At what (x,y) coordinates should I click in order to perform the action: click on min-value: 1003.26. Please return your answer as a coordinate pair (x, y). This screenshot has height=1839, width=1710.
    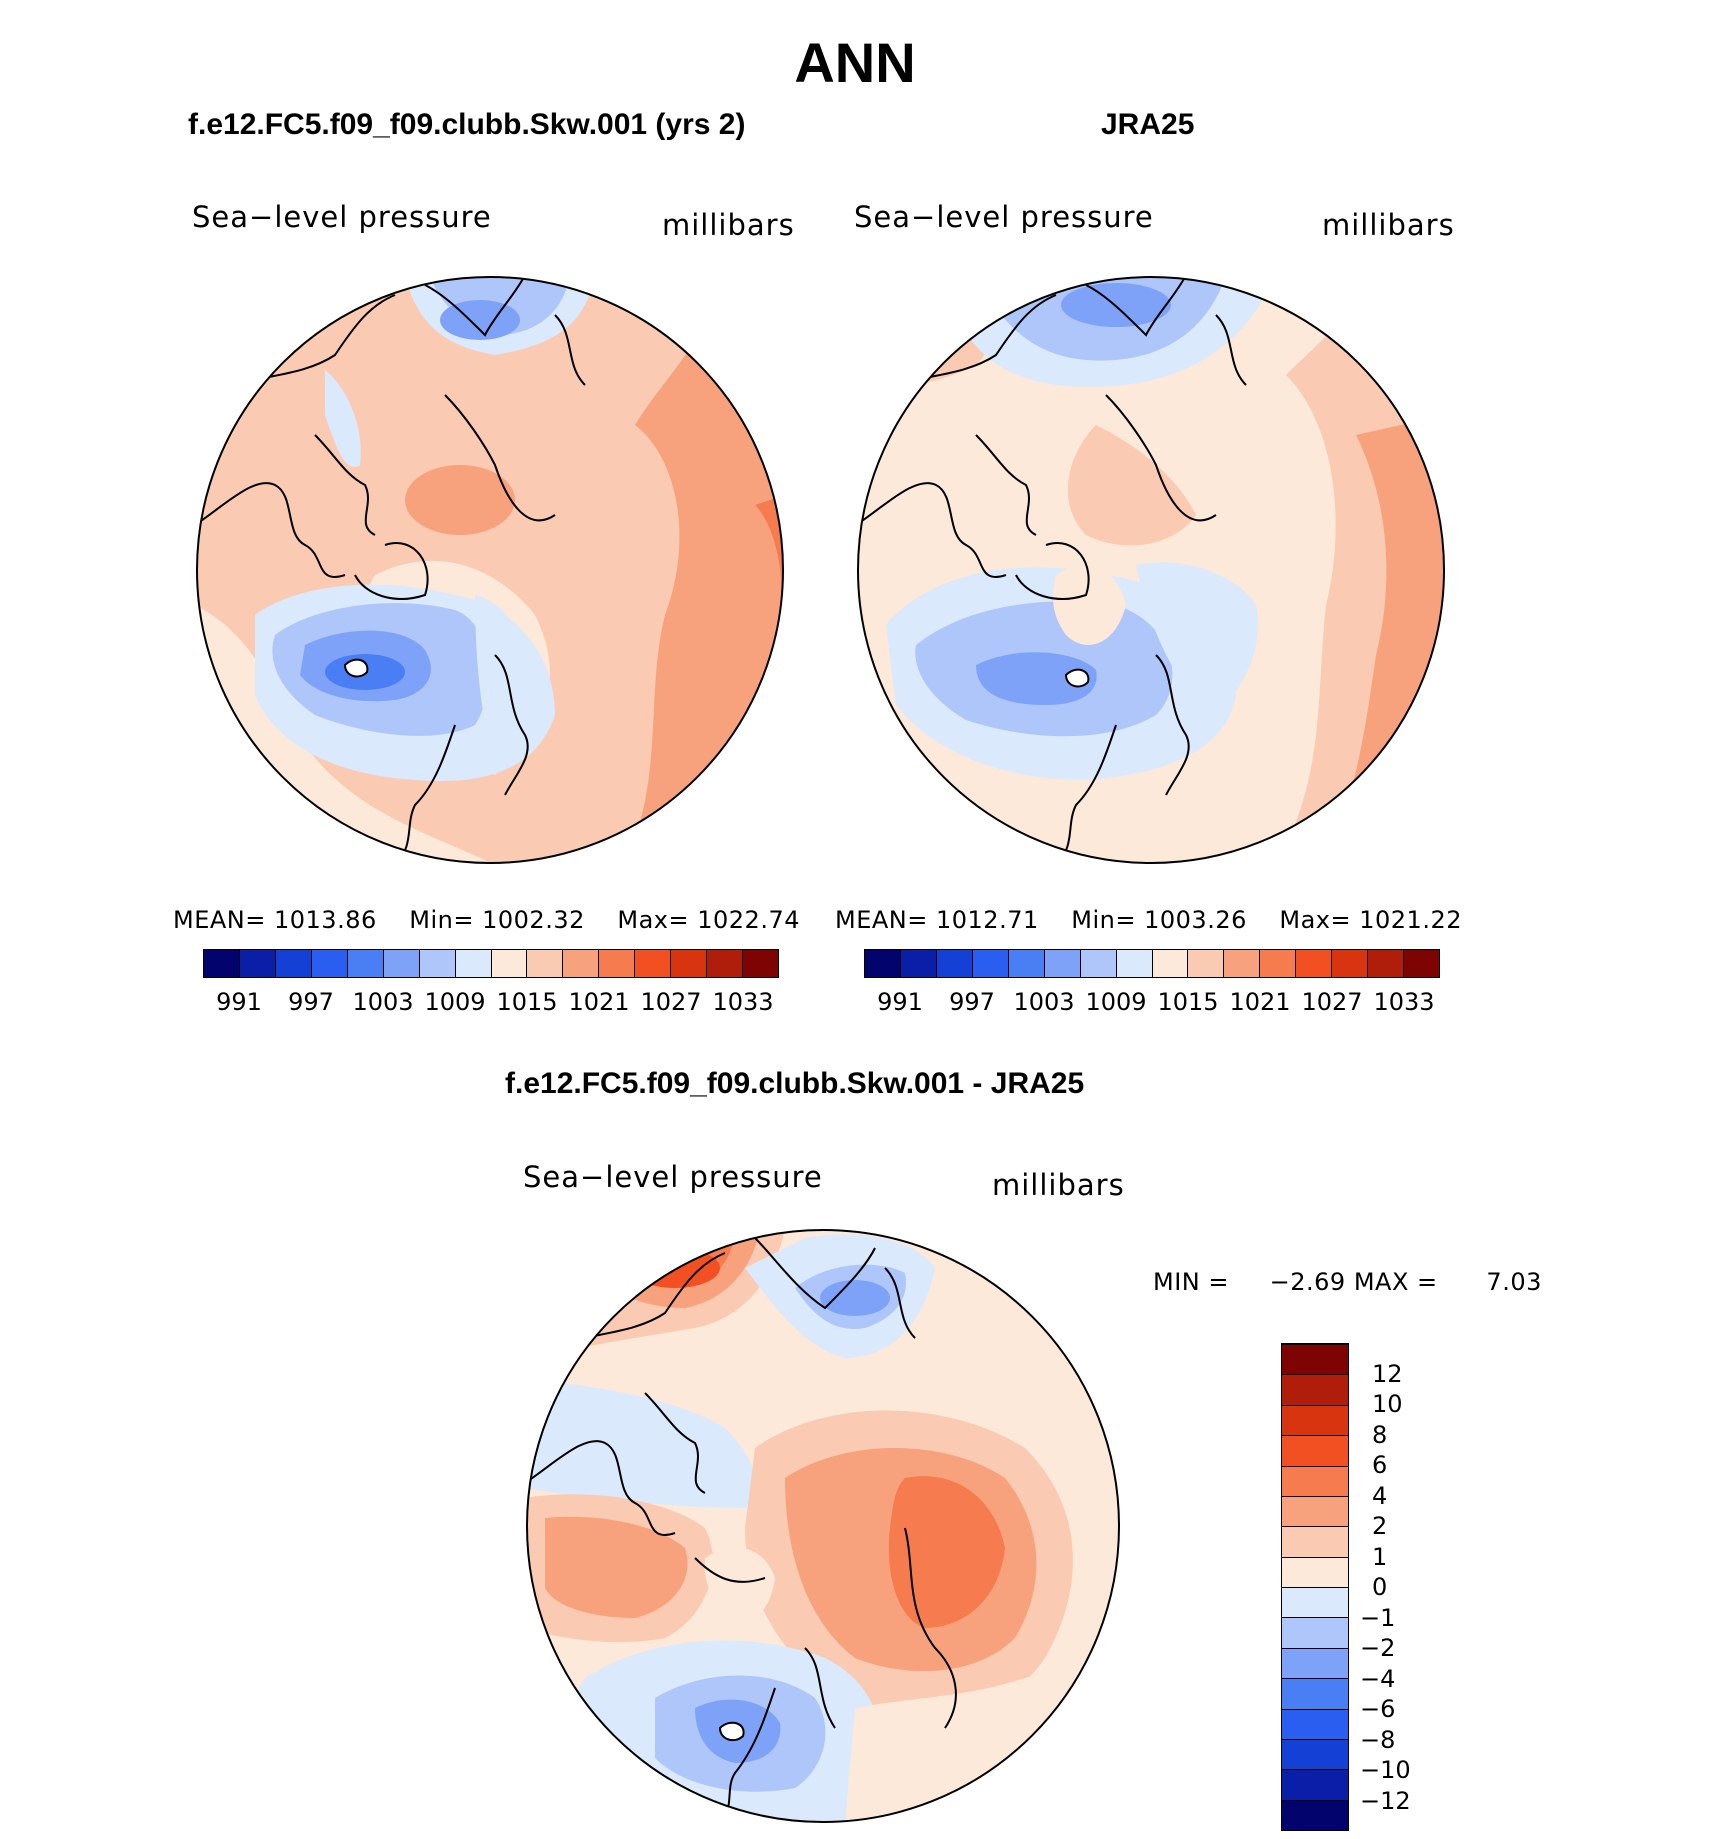
    Looking at the image, I should click on (1195, 920).